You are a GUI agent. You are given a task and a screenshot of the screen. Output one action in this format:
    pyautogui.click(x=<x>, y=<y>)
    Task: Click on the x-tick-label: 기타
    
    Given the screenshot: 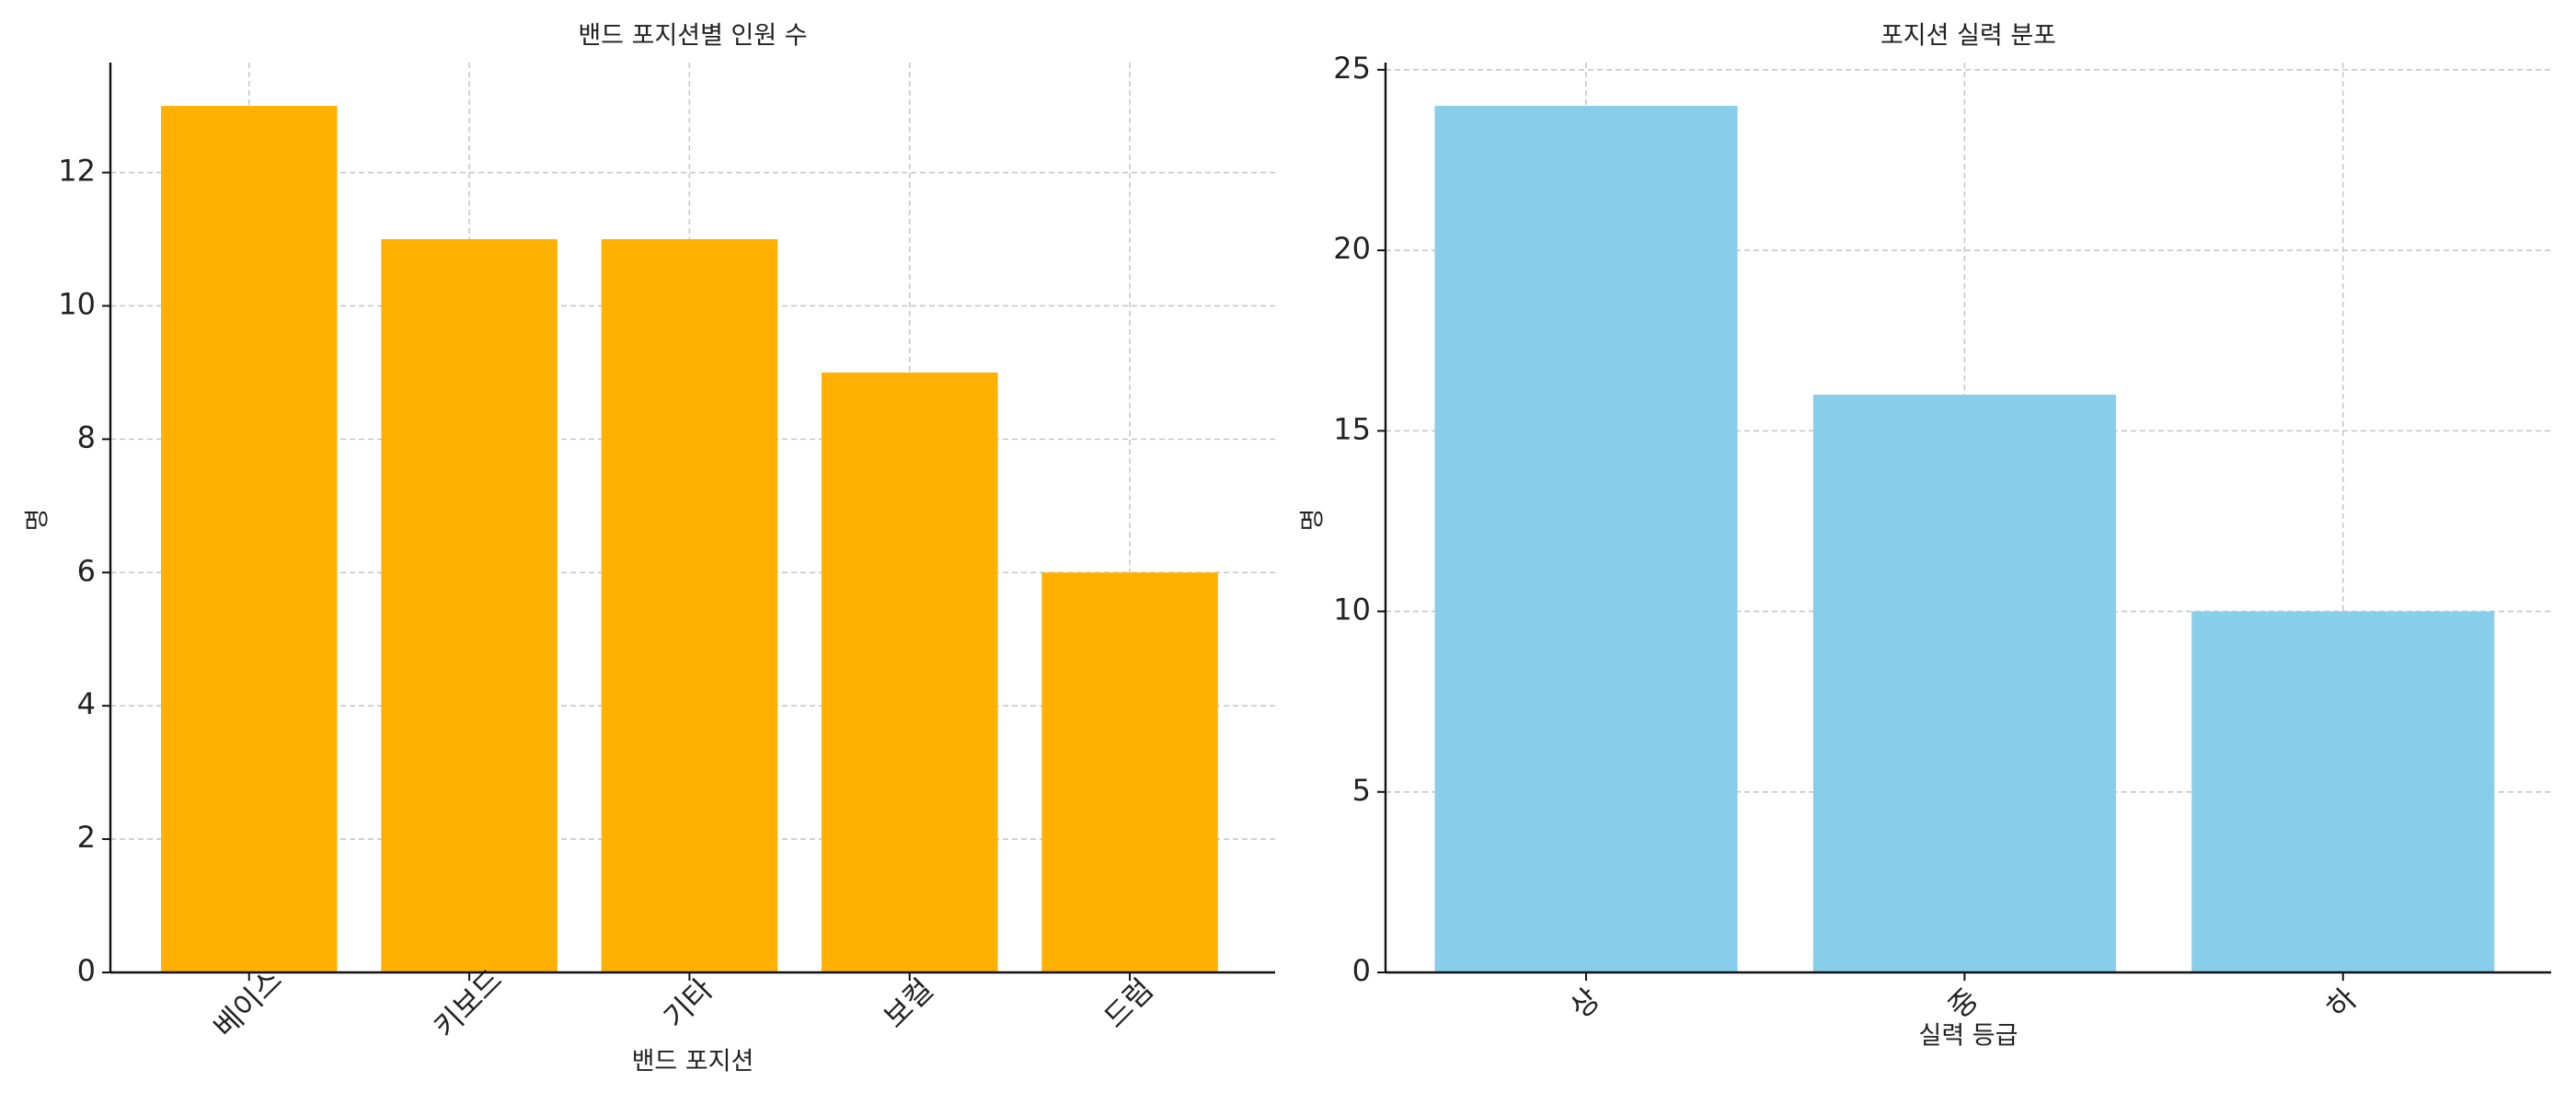 What is the action you would take?
    pyautogui.click(x=688, y=1003)
    